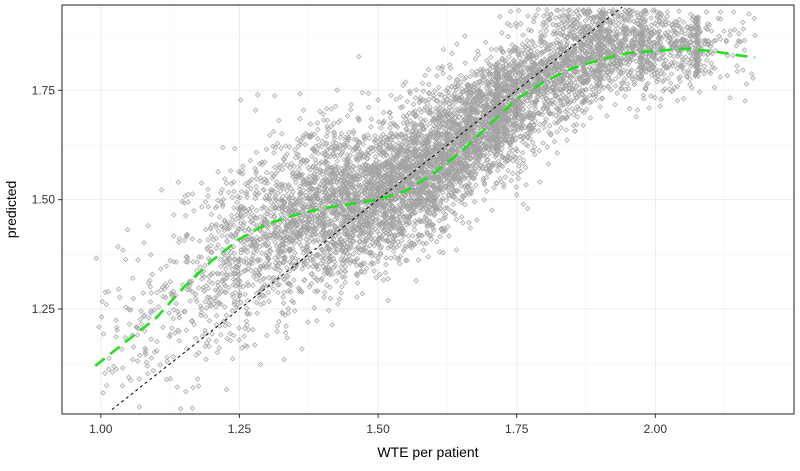 This screenshot has width=800, height=471. What do you see at coordinates (11, 210) in the screenshot?
I see `y-axis-title: predicted` at bounding box center [11, 210].